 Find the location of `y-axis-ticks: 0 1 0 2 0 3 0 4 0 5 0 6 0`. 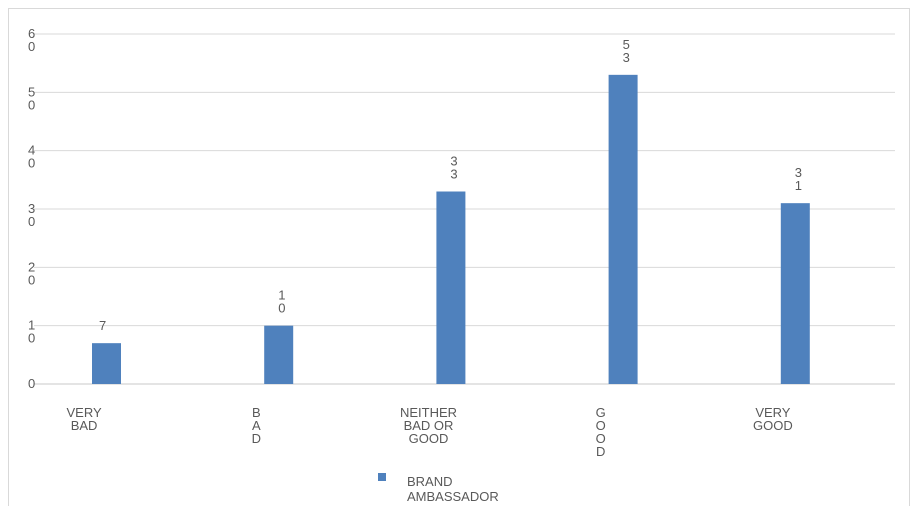

y-axis-ticks: 0 1 0 2 0 3 0 4 0 5 0 6 0 is located at coordinates (31, 208).